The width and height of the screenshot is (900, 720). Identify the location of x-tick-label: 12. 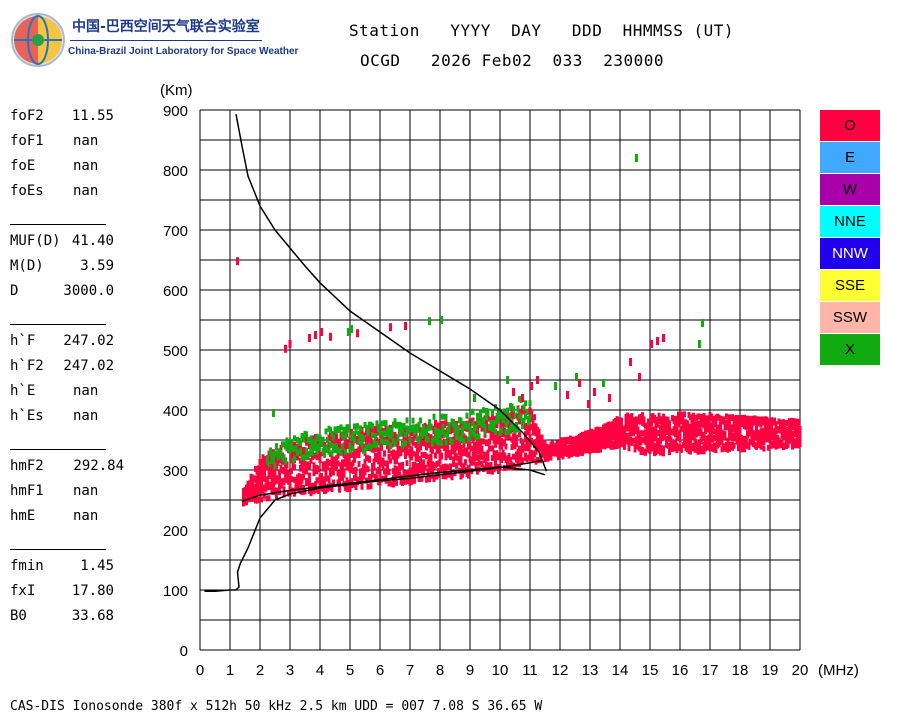
(560, 670).